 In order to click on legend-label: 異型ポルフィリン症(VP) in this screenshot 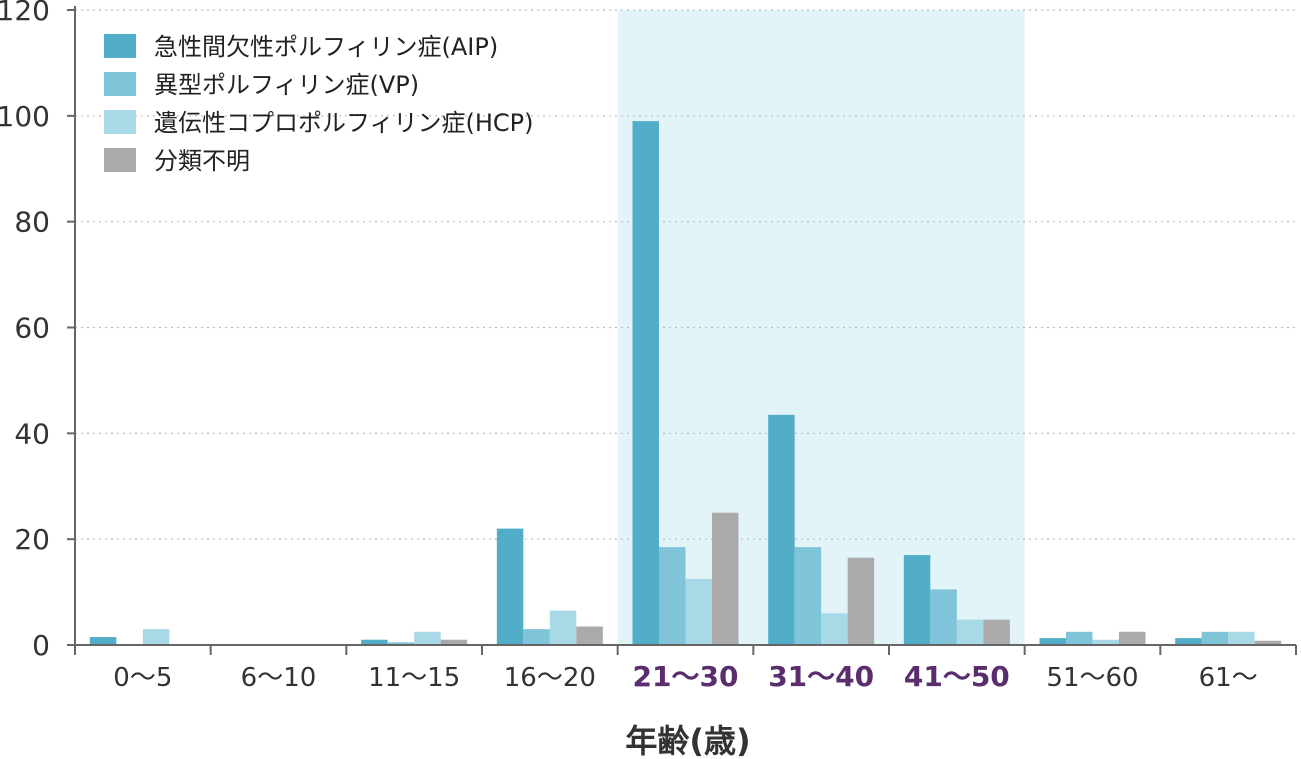, I will do `click(286, 85)`.